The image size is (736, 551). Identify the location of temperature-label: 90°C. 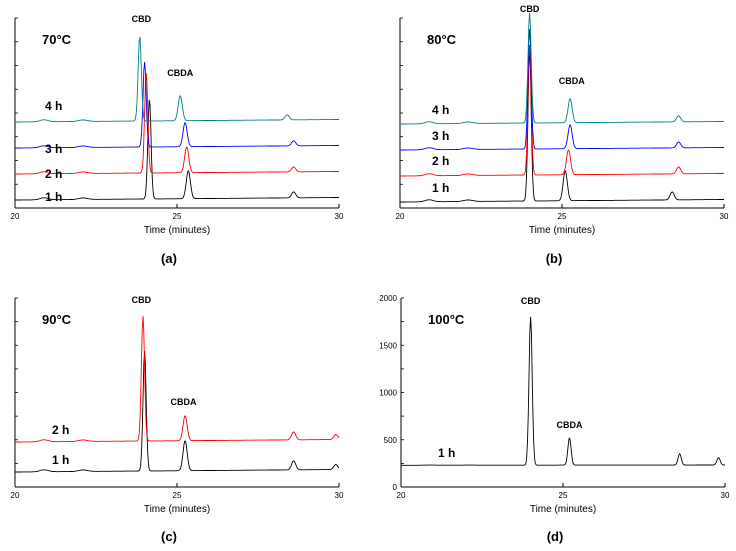
(57, 319).